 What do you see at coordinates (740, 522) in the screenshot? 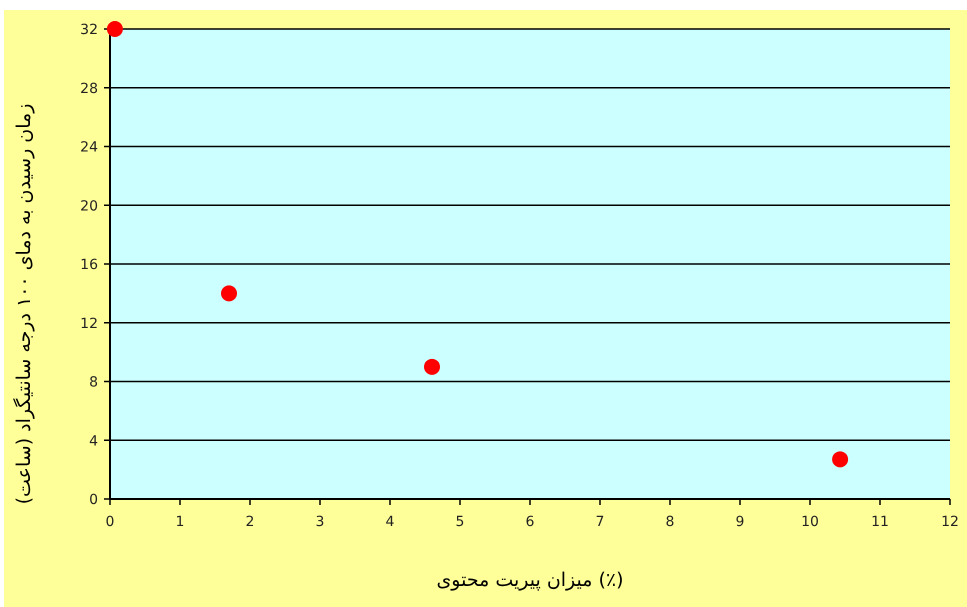
I see `x-tick-label: 9` at bounding box center [740, 522].